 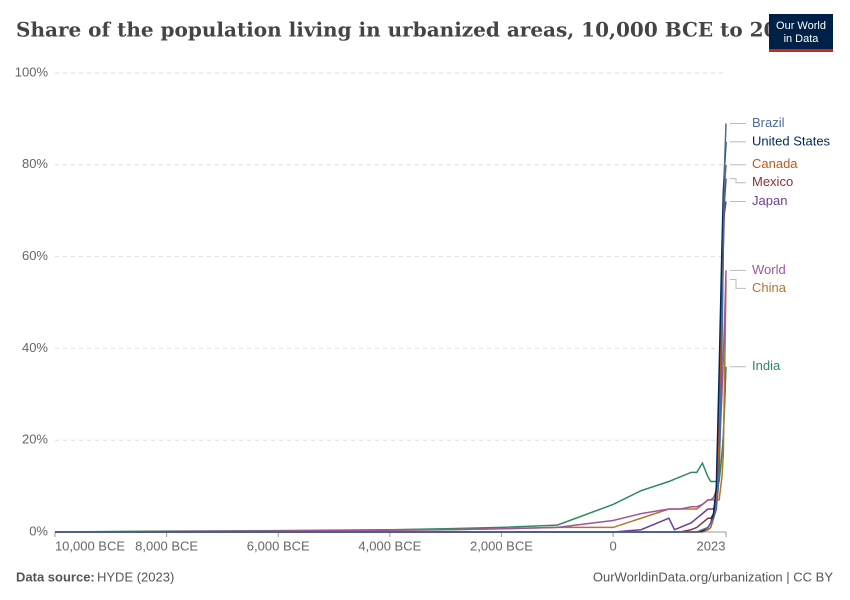 What do you see at coordinates (769, 269) in the screenshot?
I see `legend-label: World` at bounding box center [769, 269].